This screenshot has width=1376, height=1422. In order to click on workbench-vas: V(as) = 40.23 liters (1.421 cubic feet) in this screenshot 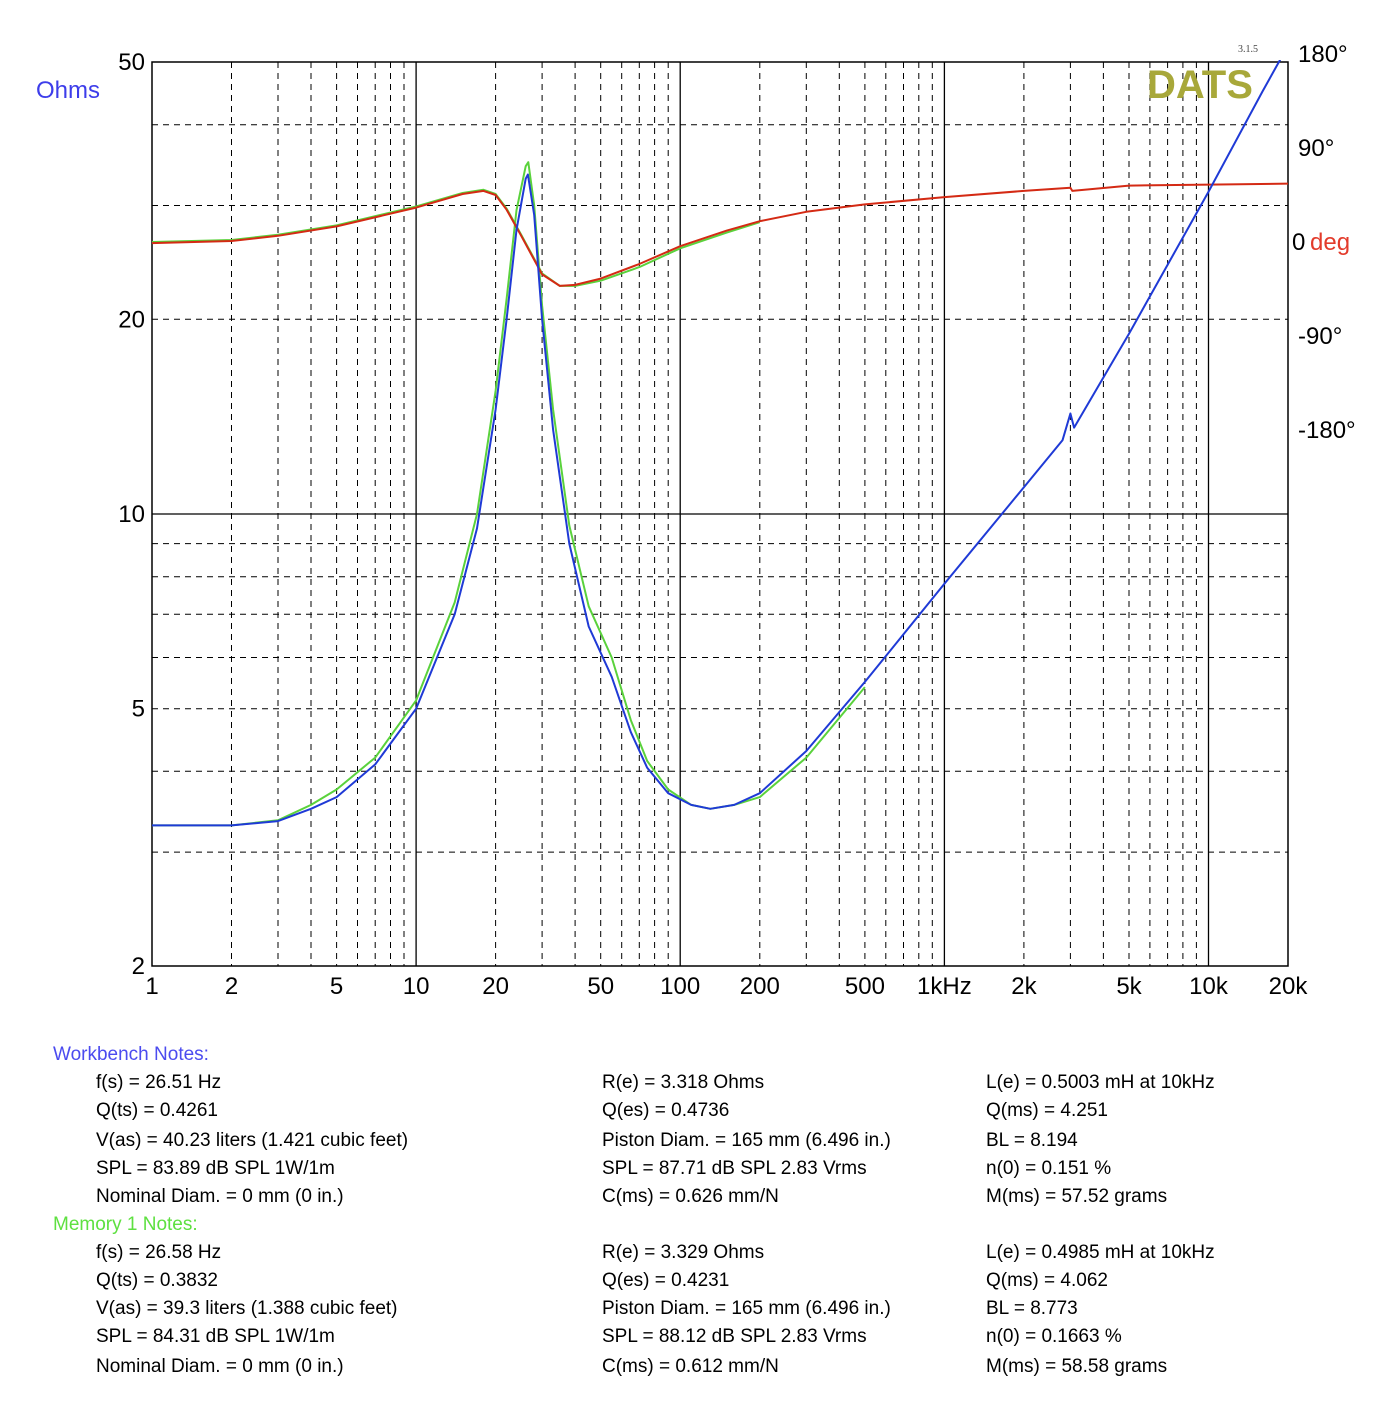, I will do `click(252, 1140)`.